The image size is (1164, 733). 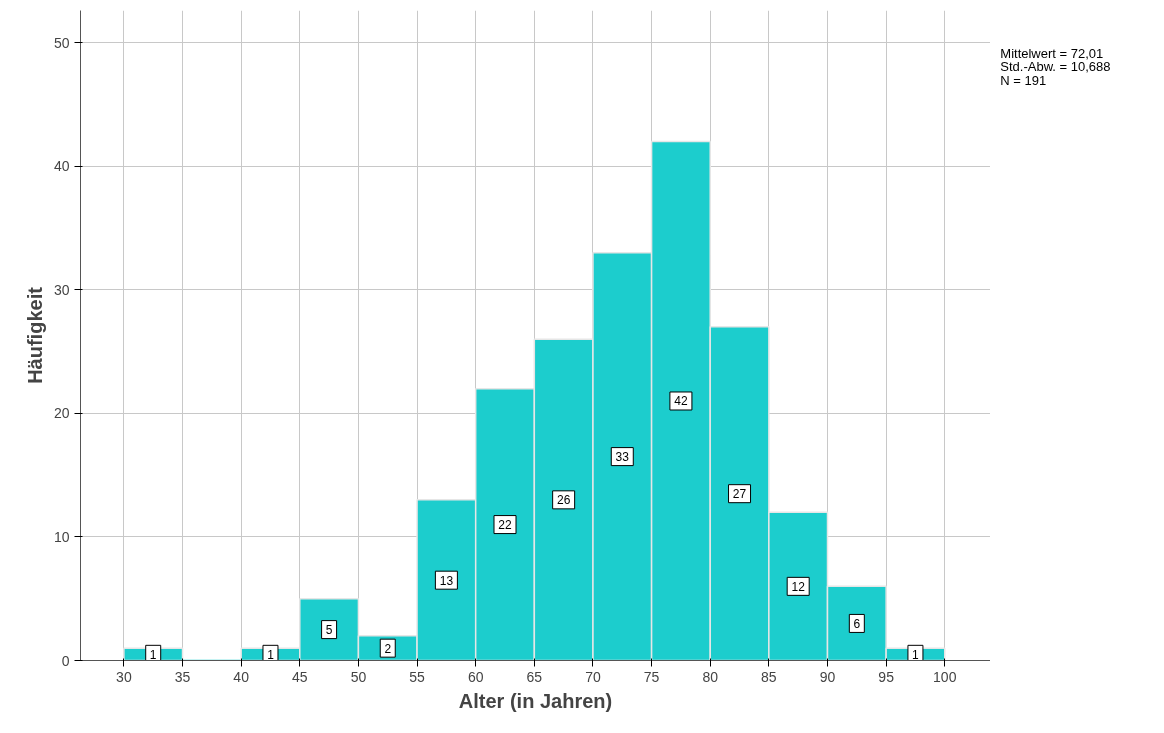 What do you see at coordinates (1023, 80) in the screenshot?
I see `text: N = 191` at bounding box center [1023, 80].